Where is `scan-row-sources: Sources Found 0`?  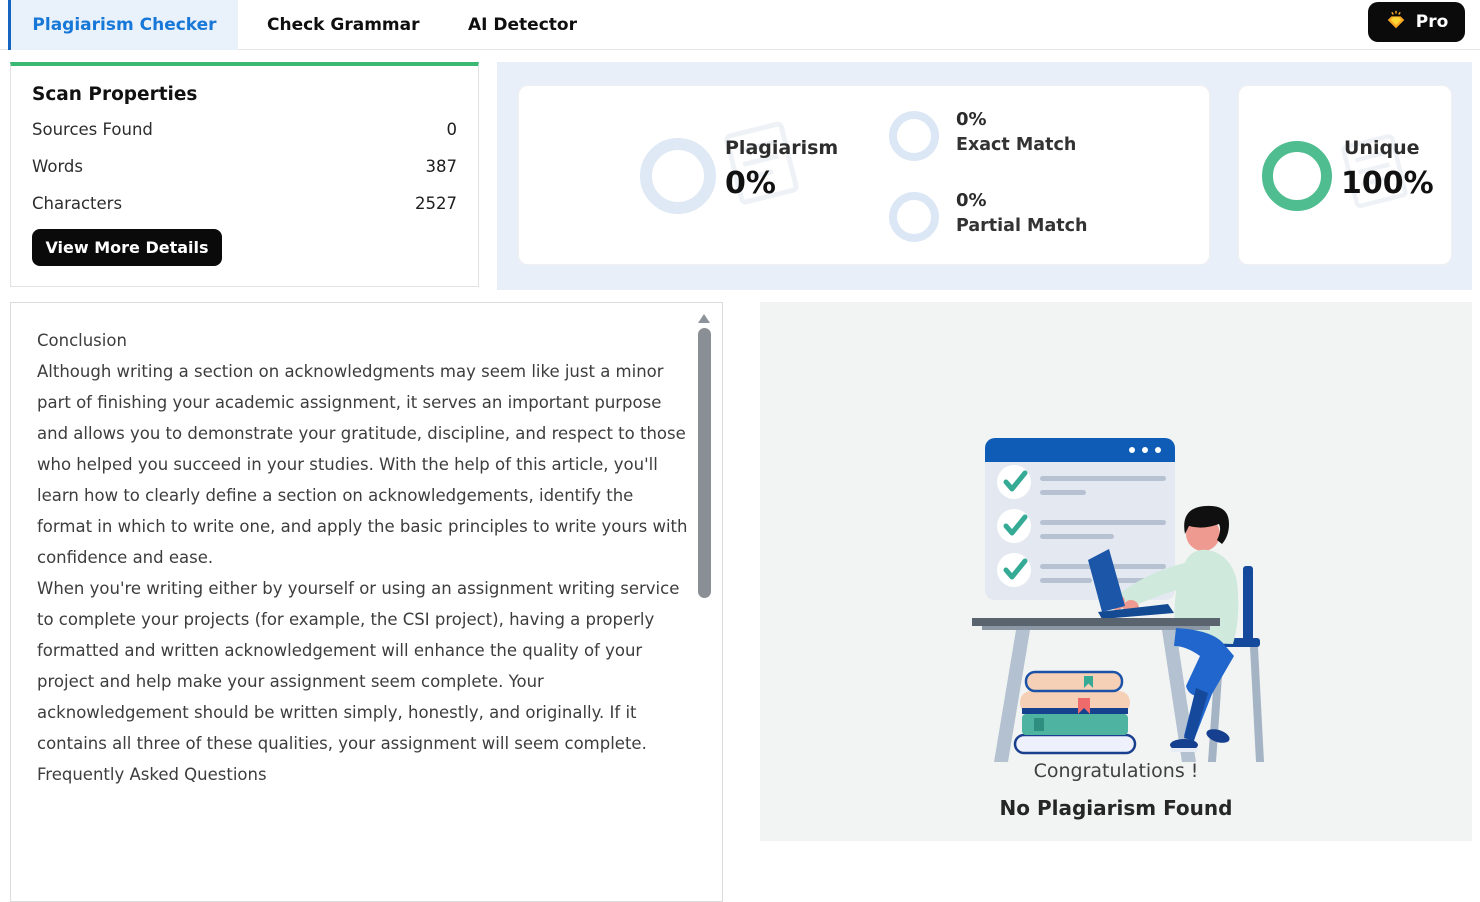 scan-row-sources: Sources Found 0 is located at coordinates (244, 129).